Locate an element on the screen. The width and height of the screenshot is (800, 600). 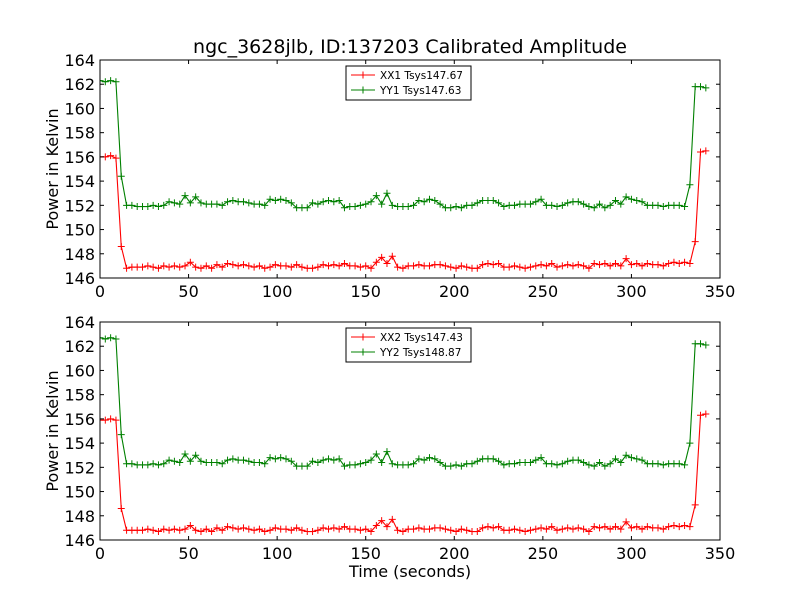
y-tick-label: 160 is located at coordinates (79, 108).